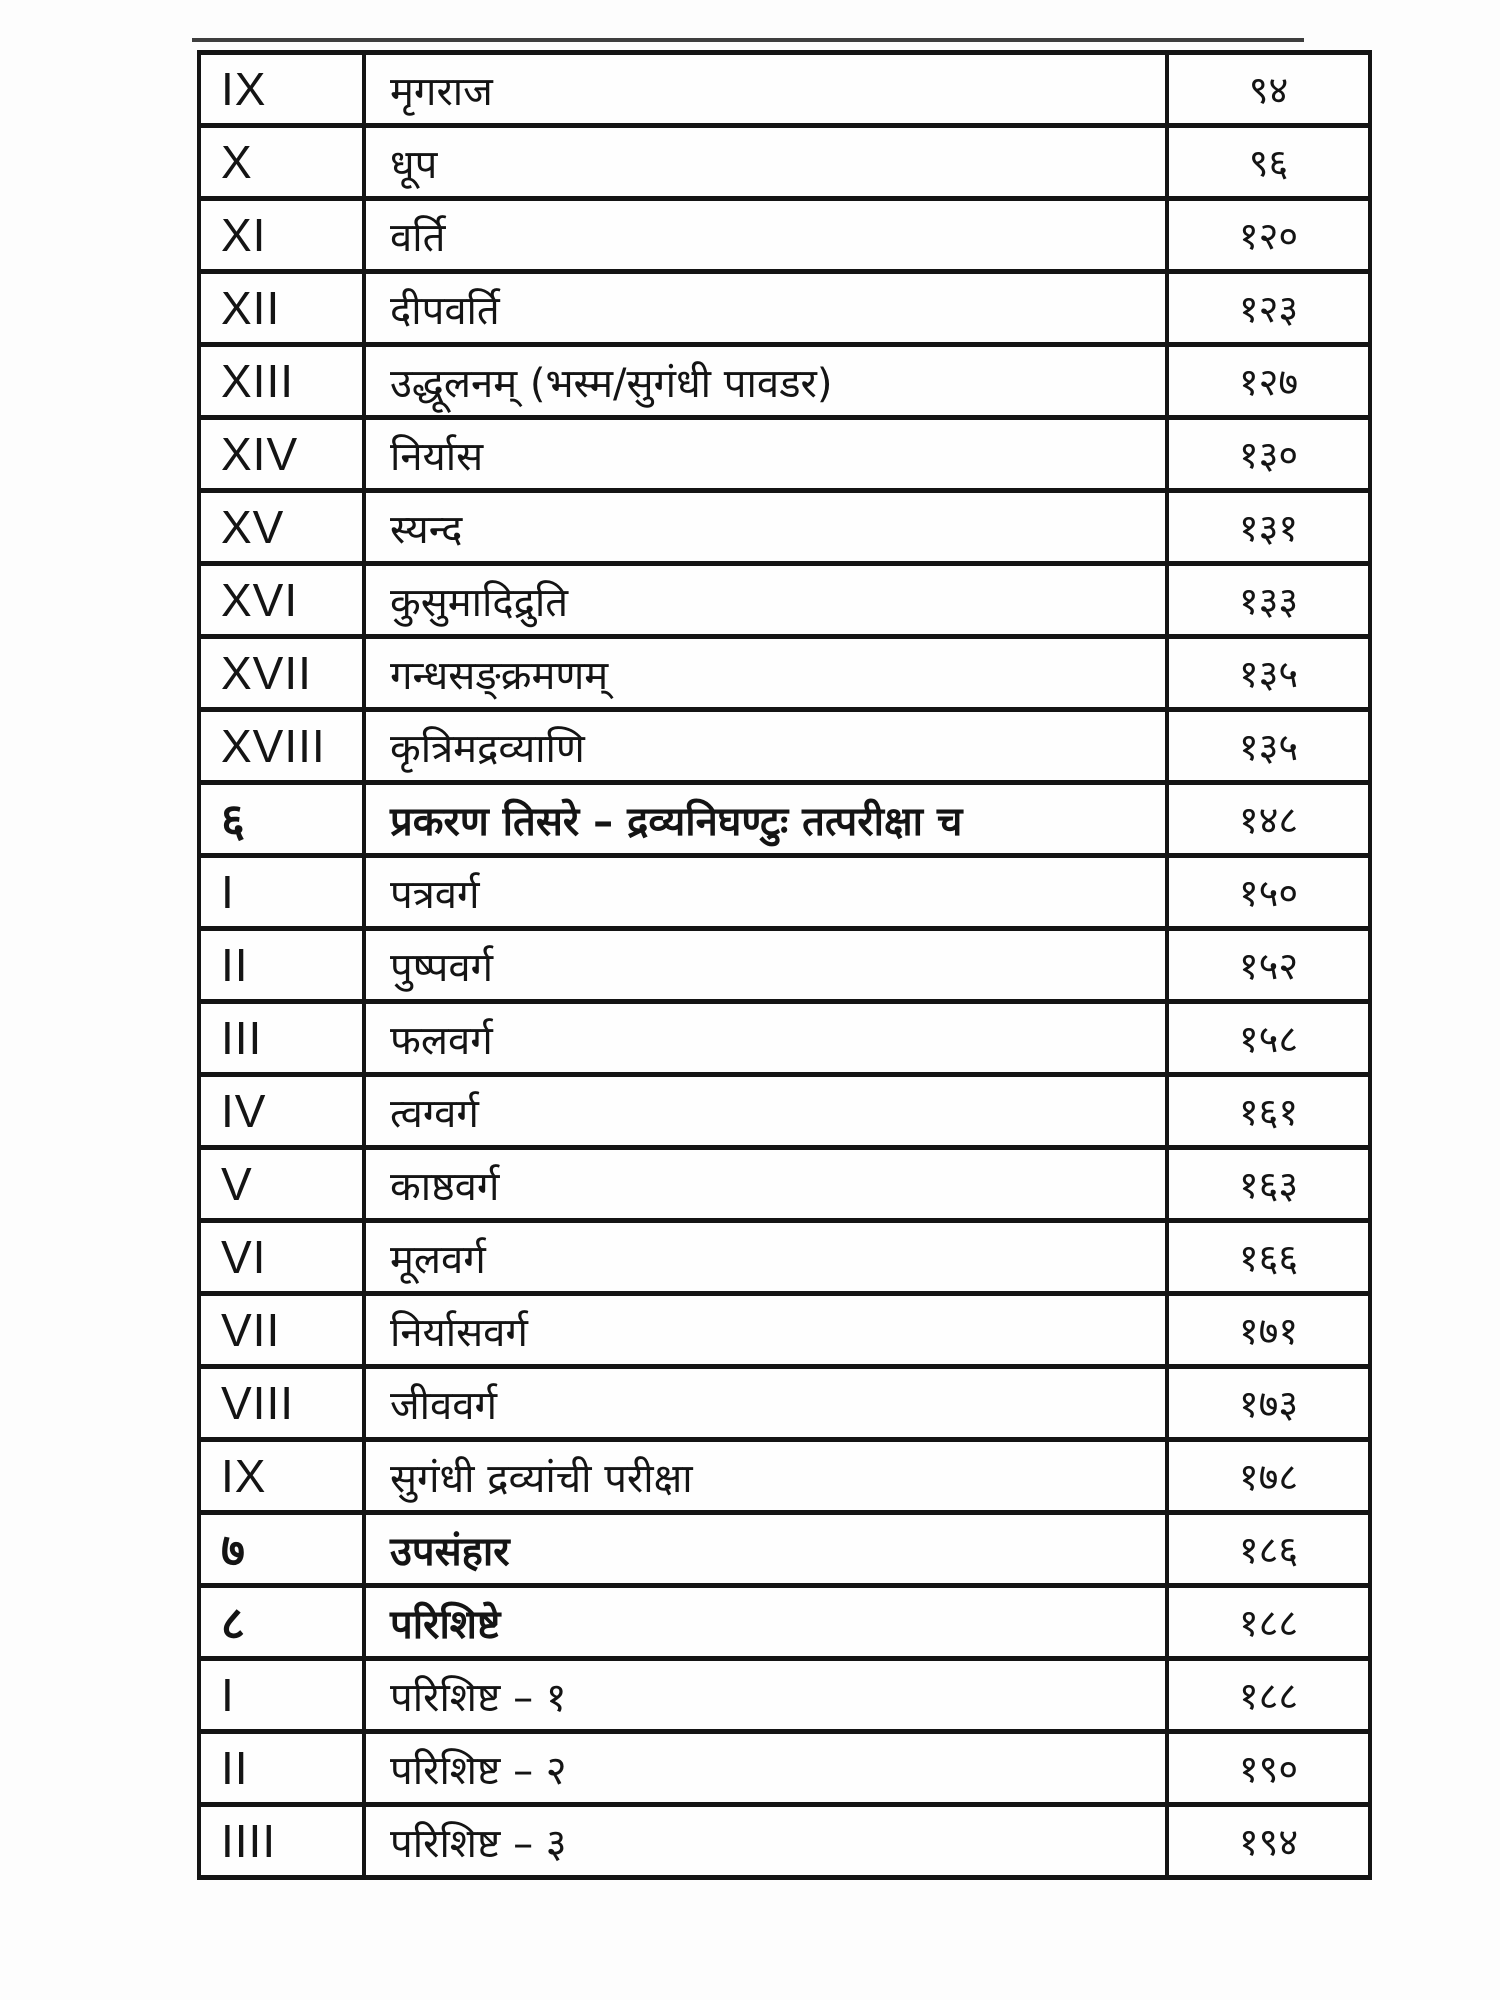 Image resolution: width=1500 pixels, height=2000 pixels. Describe the element at coordinates (765, 746) in the screenshot. I see `chapter-title-cell: कृत्रिमद्रव्याणि` at that location.